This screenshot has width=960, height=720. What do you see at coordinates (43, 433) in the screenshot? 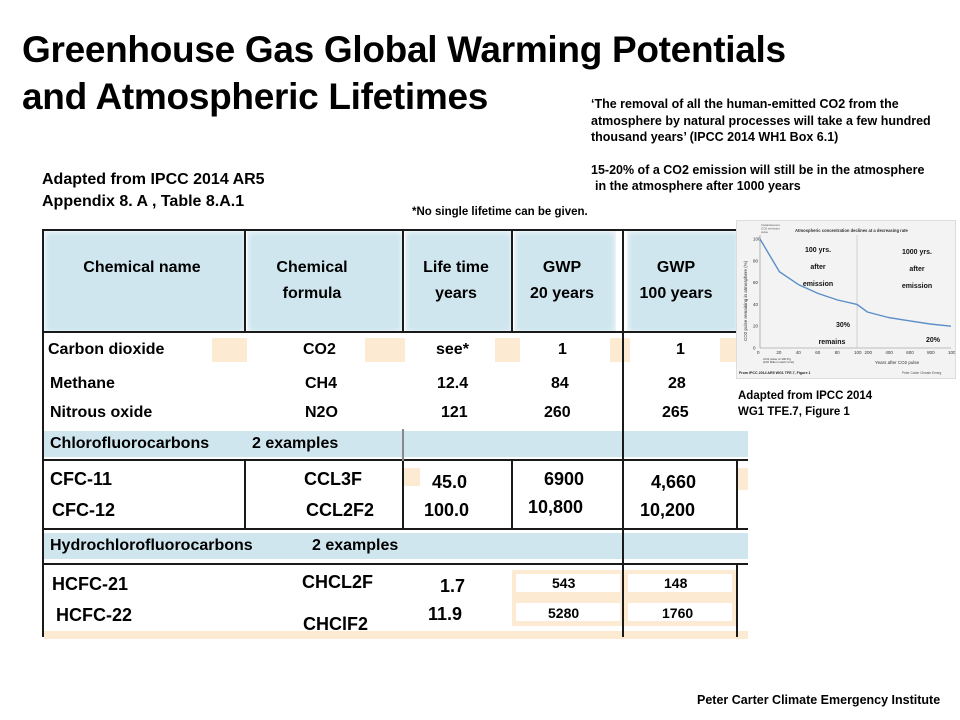
I see `table-border-left` at bounding box center [43, 433].